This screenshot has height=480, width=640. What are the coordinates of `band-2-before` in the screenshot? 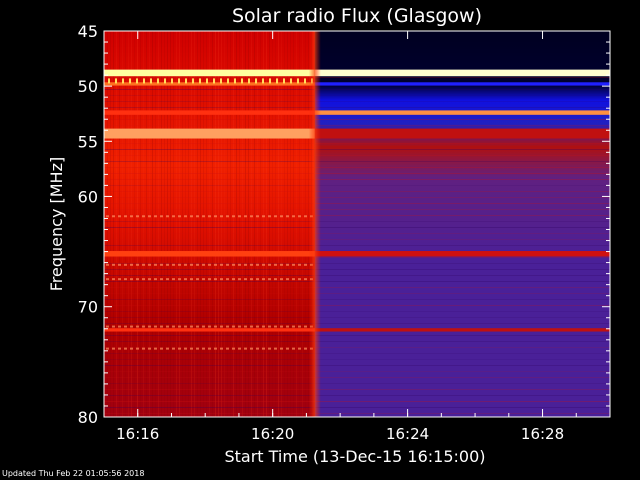 It's located at (209, 112).